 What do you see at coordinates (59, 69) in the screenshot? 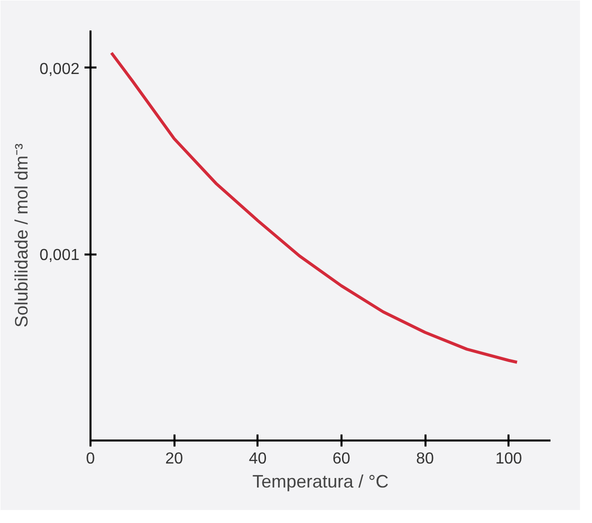
I see `y-tick-label: 0,002` at bounding box center [59, 69].